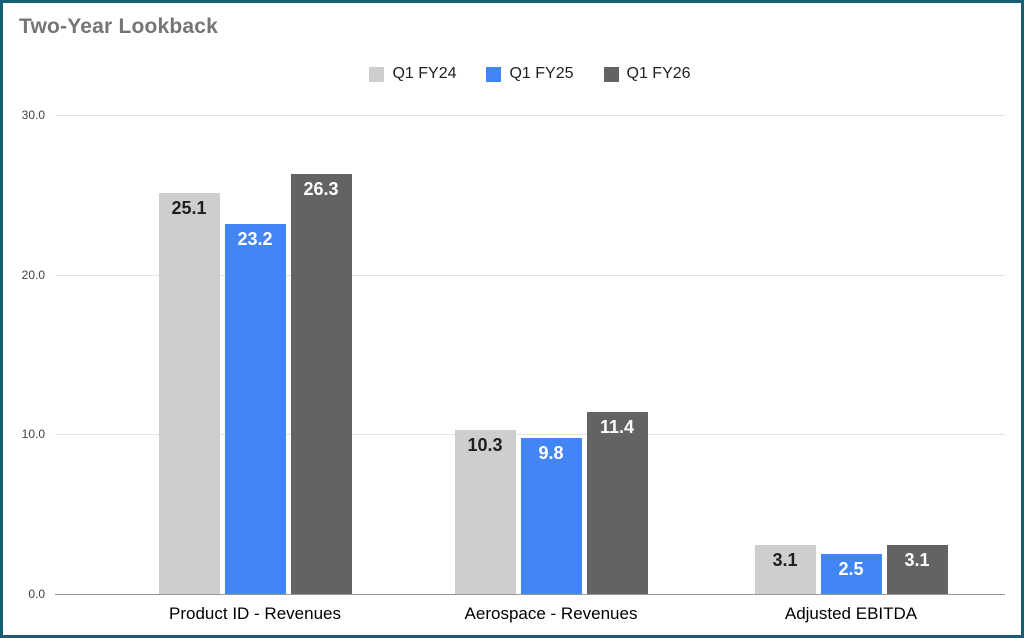 The image size is (1024, 638). What do you see at coordinates (255, 238) in the screenshot?
I see `bar-value-label: 23.2` at bounding box center [255, 238].